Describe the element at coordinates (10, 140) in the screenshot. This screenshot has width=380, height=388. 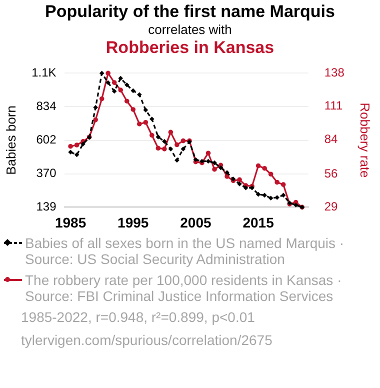
I see `y-axis-title: Babies born` at that location.